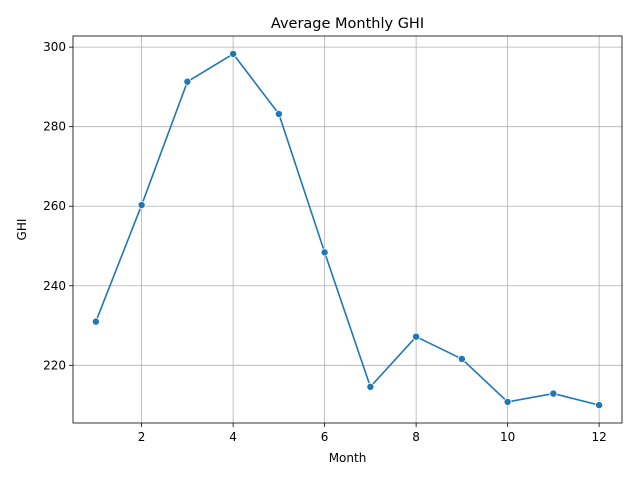 This screenshot has height=480, width=640. I want to click on y-tick-label: 300, so click(54, 47).